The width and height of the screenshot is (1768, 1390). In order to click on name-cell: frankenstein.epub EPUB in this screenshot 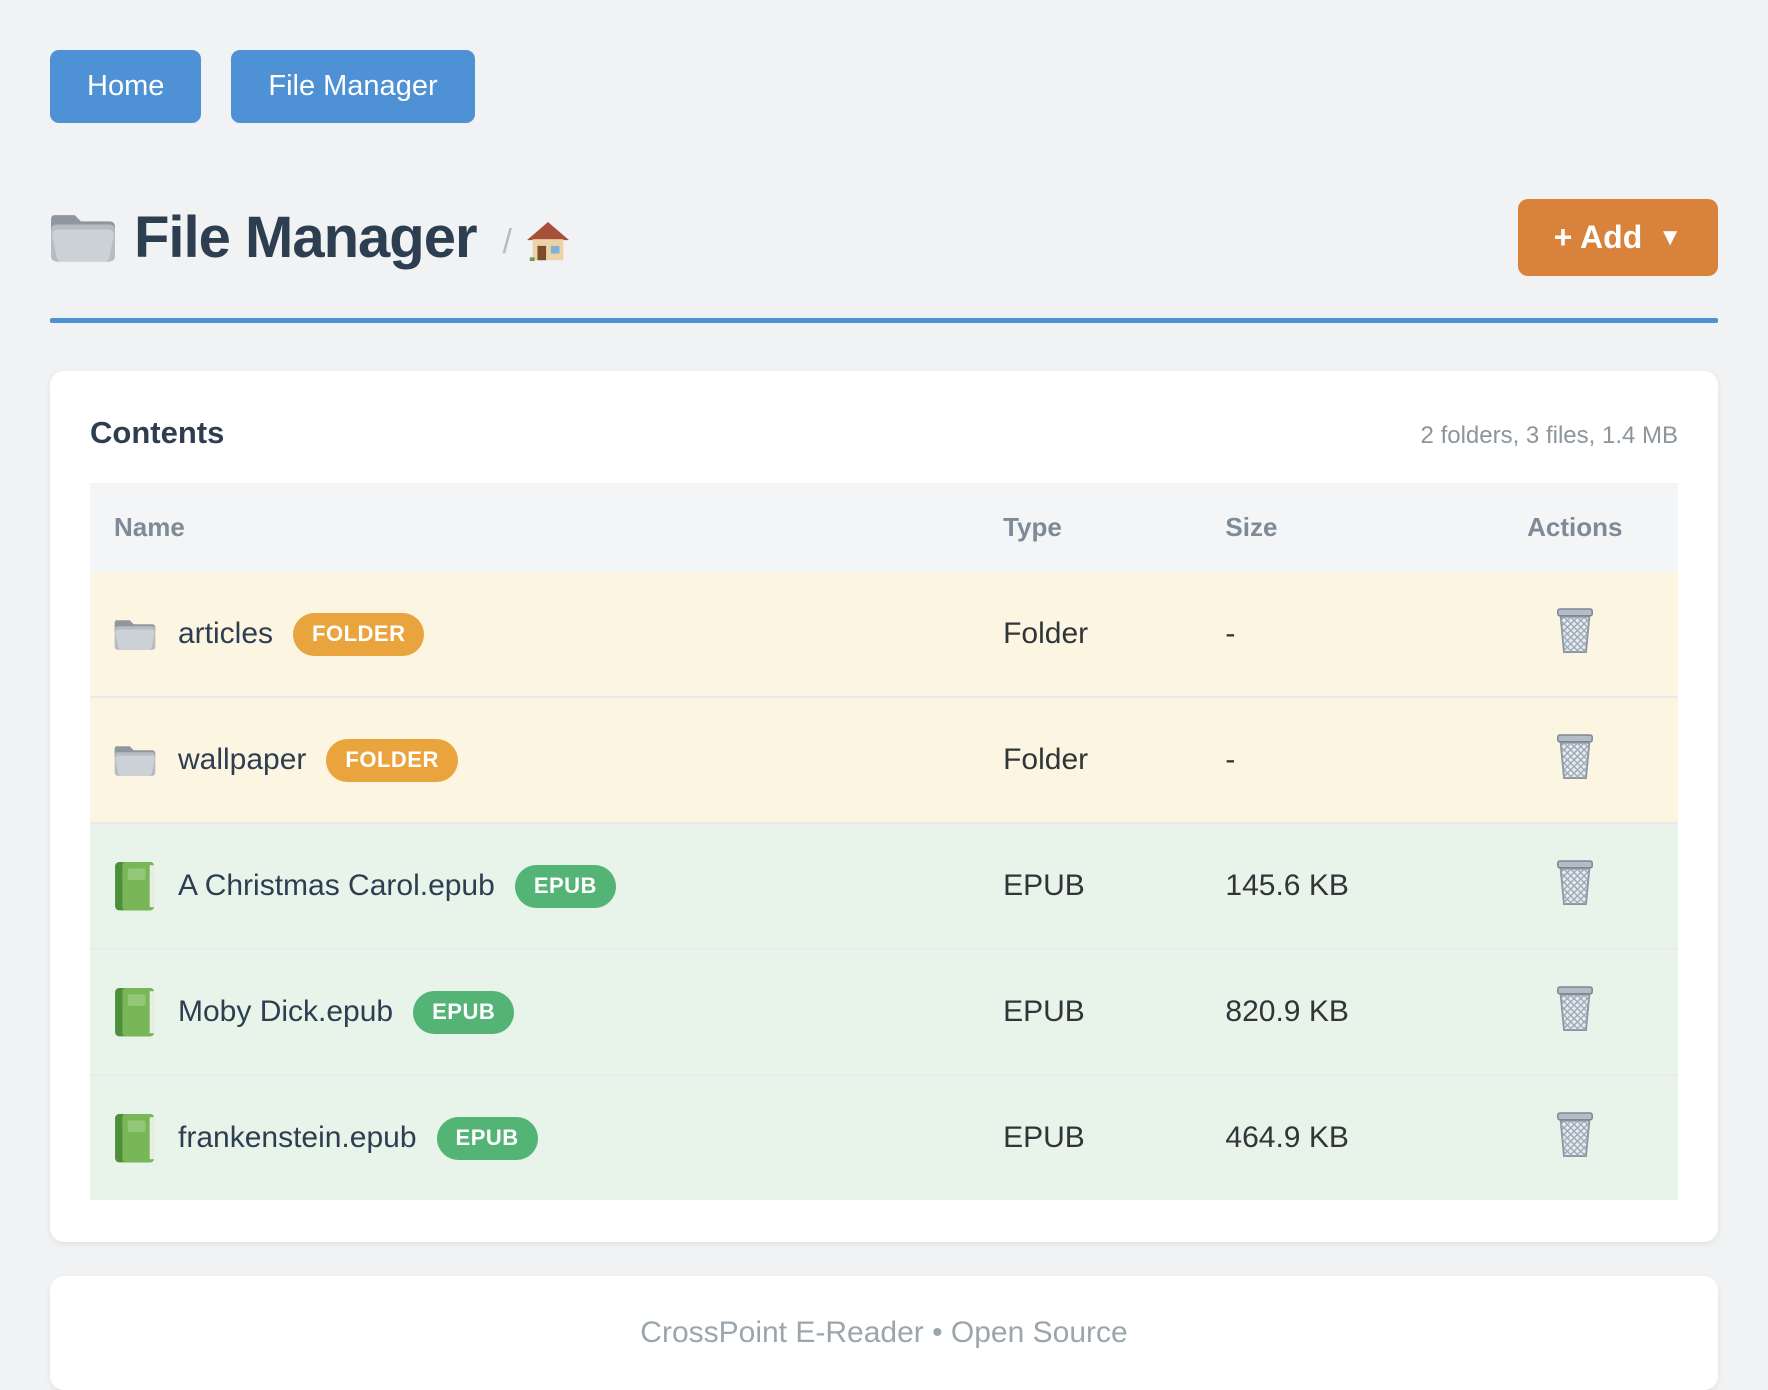, I will do `click(546, 1137)`.